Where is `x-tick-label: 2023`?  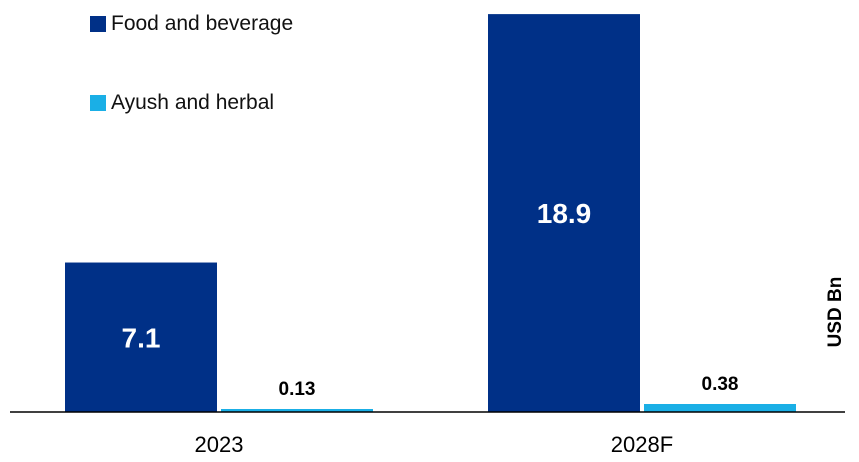
x-tick-label: 2023 is located at coordinates (219, 444).